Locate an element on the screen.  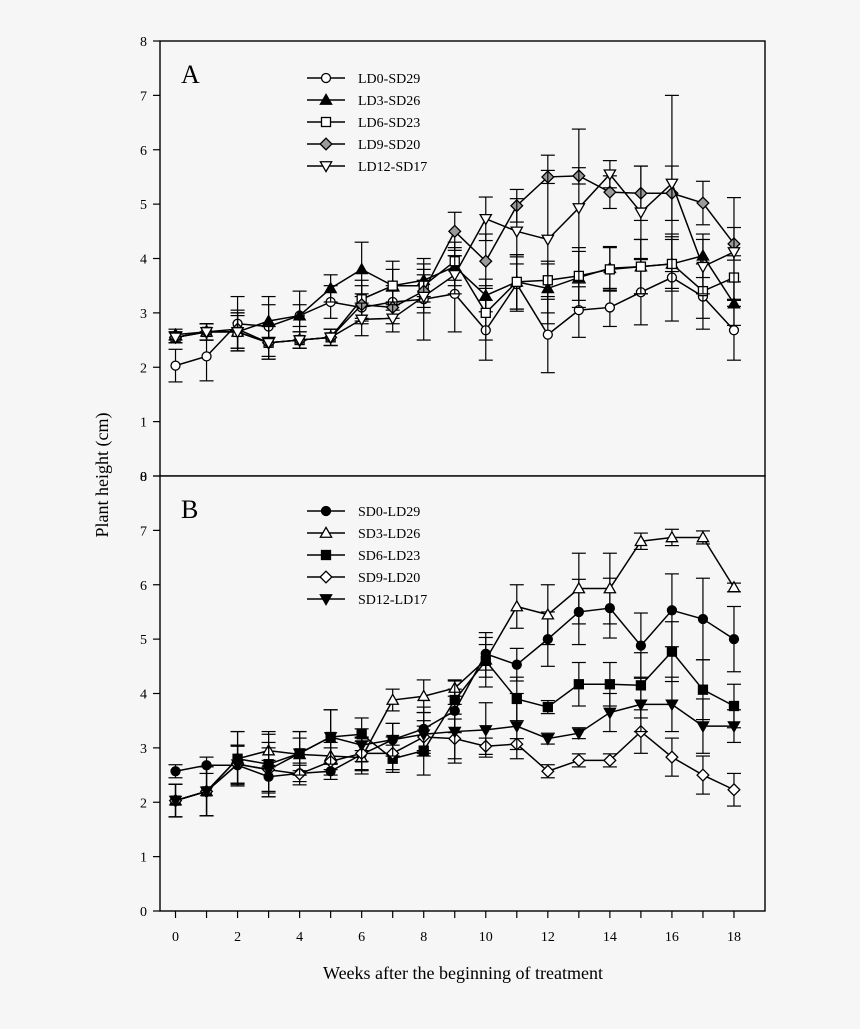
legend-item: LD9-SD20 is located at coordinates (363, 145).